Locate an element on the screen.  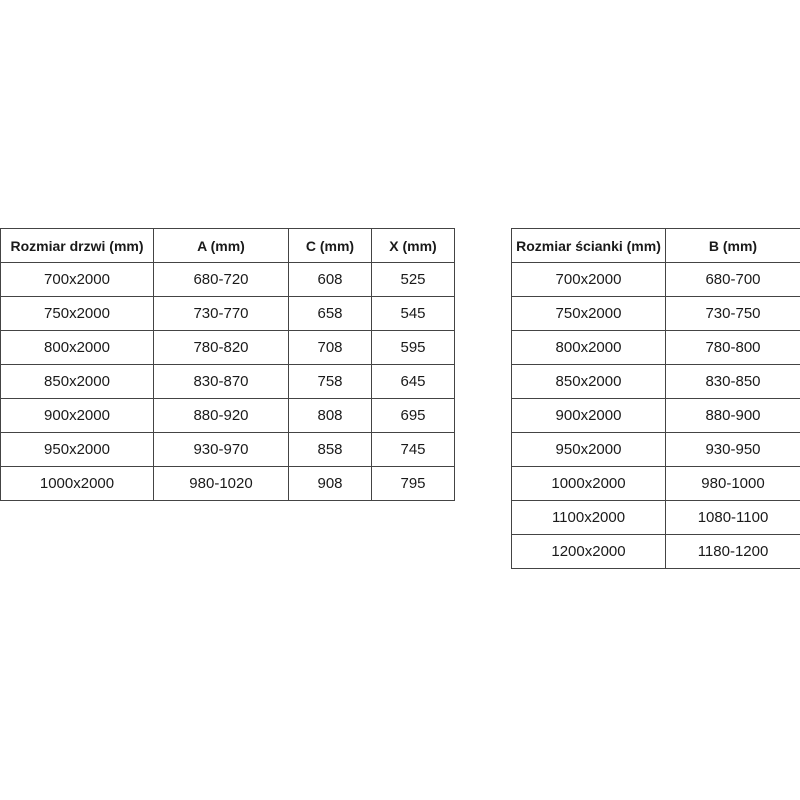
table-row: 1000x2000 980-1000 is located at coordinates (655, 483).